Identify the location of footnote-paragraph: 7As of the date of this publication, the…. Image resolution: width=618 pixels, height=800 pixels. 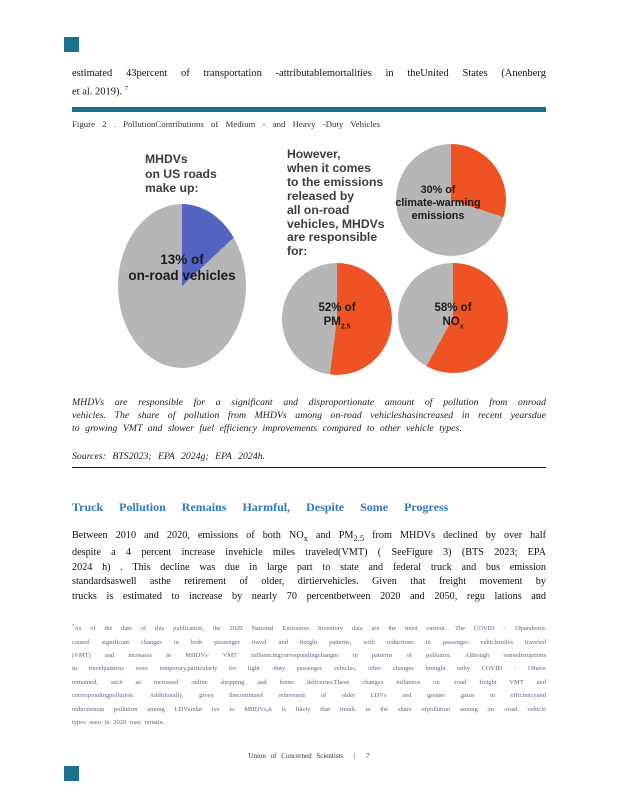
(309, 674).